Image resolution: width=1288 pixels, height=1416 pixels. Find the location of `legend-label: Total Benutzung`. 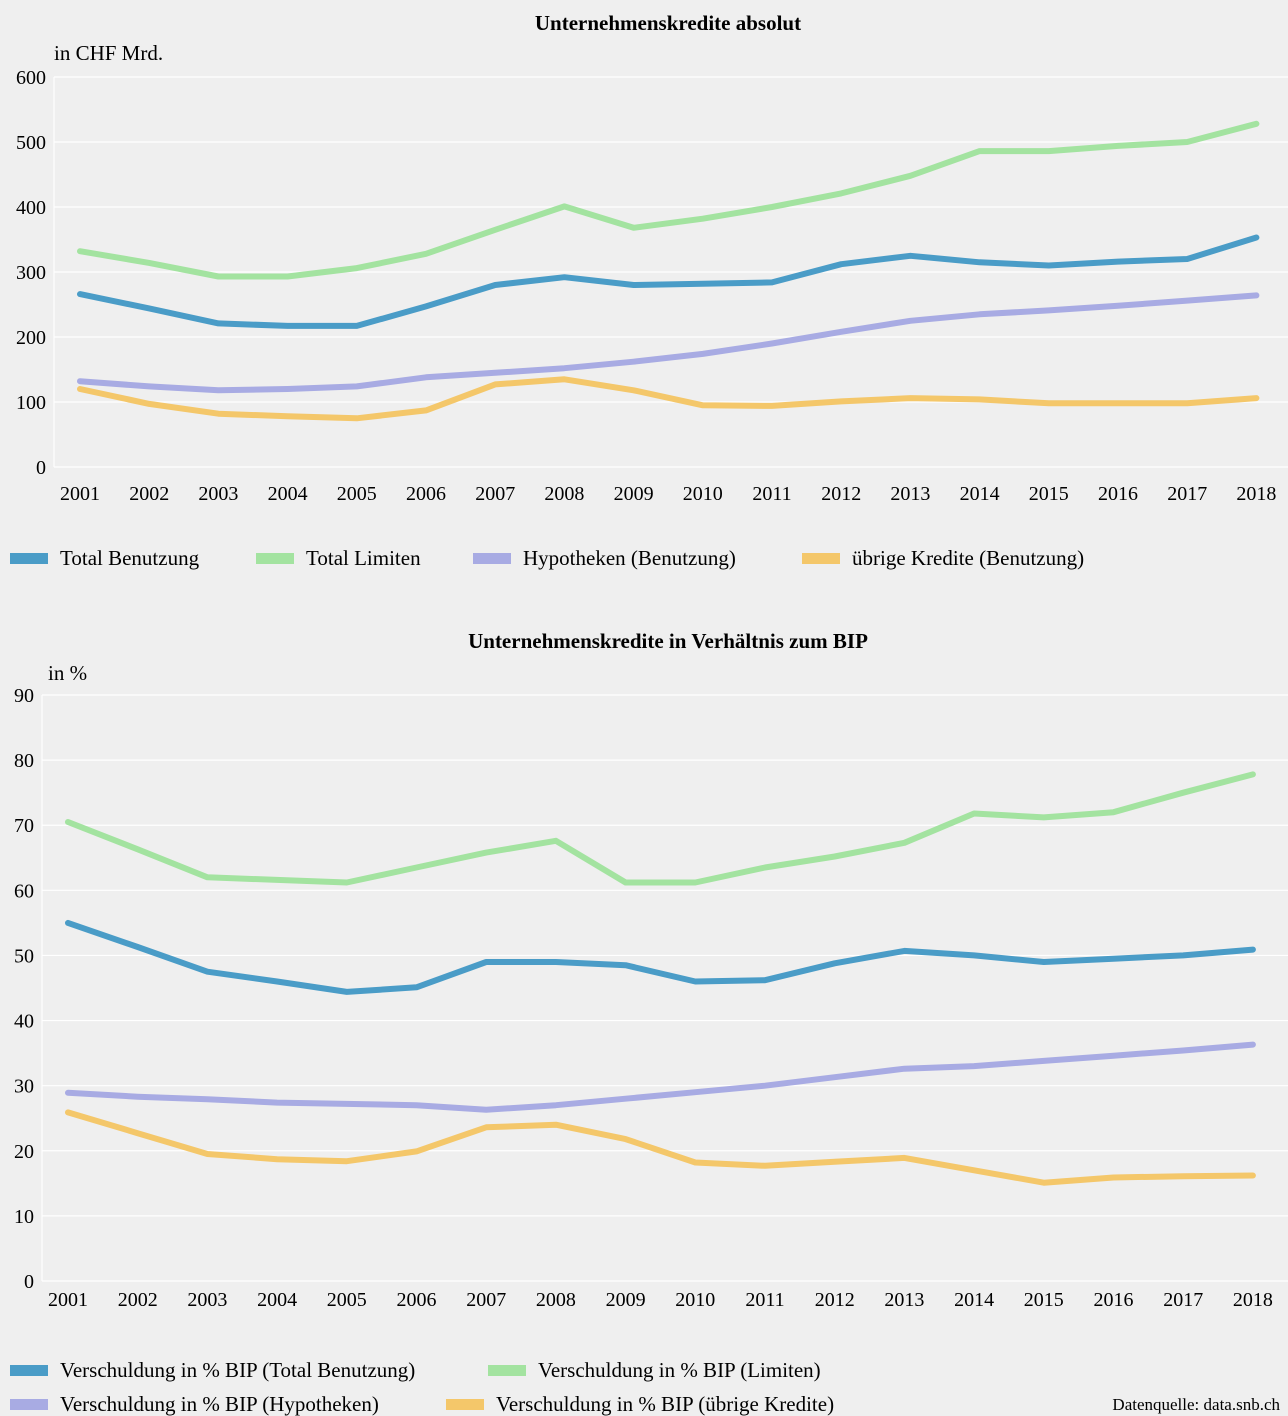

legend-label: Total Benutzung is located at coordinates (130, 558).